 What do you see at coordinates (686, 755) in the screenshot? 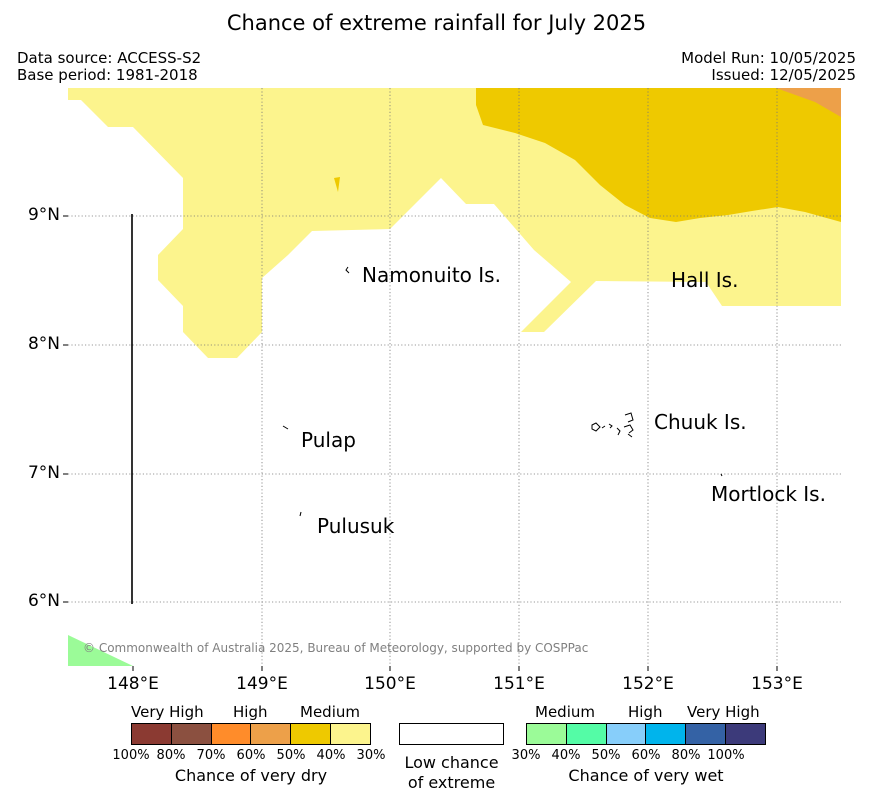
I see `legend-wet-percent: 80%` at bounding box center [686, 755].